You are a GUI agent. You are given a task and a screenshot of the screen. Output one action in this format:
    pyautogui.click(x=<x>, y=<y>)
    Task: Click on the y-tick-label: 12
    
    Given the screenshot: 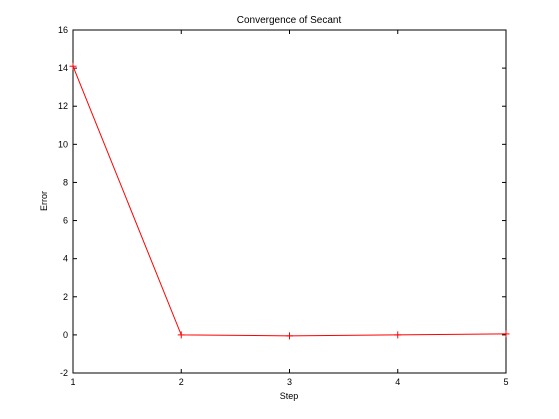 What is the action you would take?
    pyautogui.click(x=63, y=106)
    